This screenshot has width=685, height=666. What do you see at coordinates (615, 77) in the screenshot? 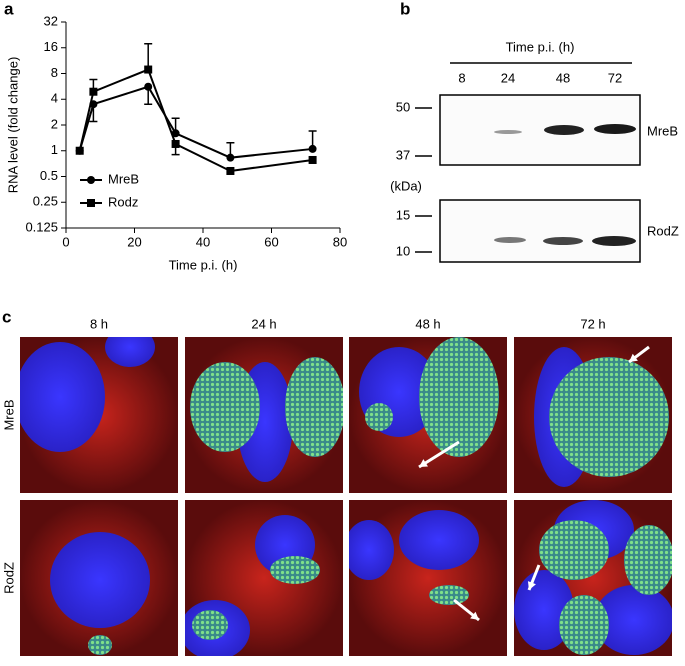
I see `lane-label: 72` at bounding box center [615, 77].